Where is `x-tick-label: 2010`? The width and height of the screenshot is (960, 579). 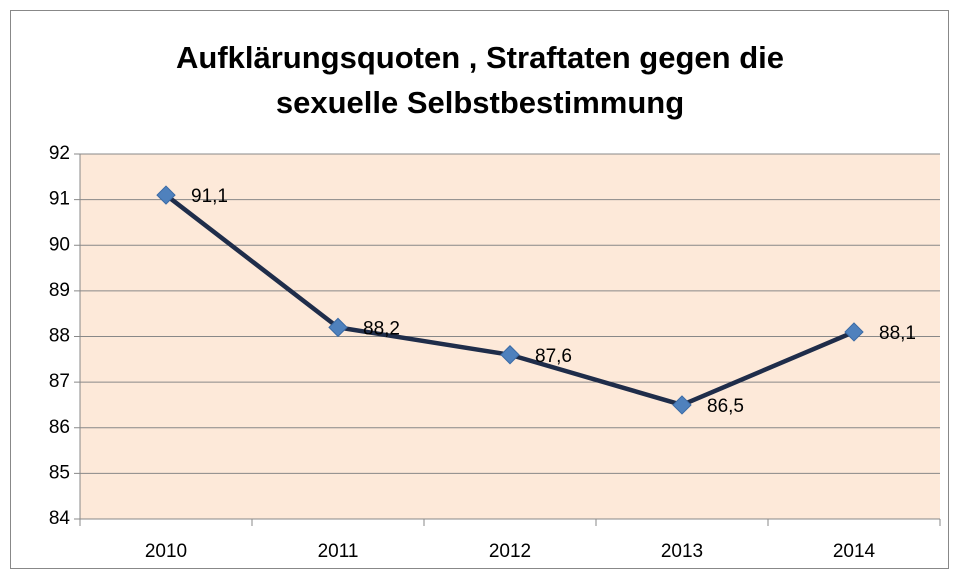 x-tick-label: 2010 is located at coordinates (166, 551).